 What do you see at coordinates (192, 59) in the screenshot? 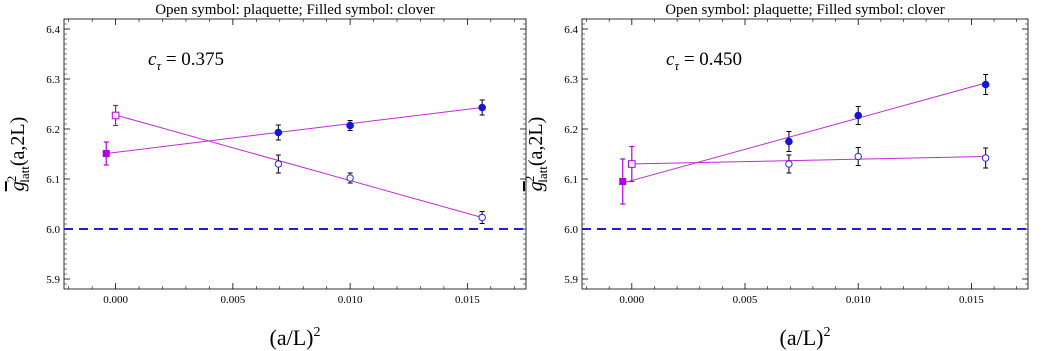
I see `c-tau-value: = 0.375` at bounding box center [192, 59].